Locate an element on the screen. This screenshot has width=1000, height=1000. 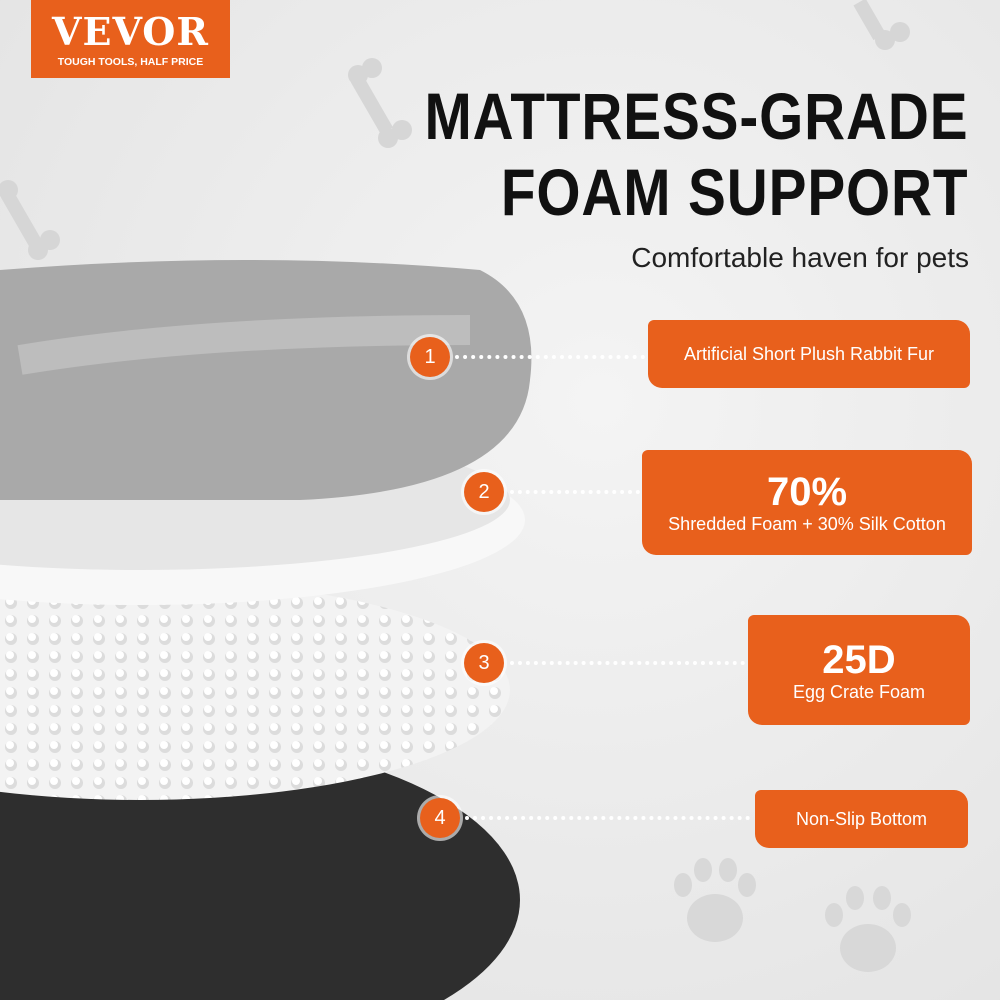
layer-label-4: Non-Slip Bottom is located at coordinates (861, 819).